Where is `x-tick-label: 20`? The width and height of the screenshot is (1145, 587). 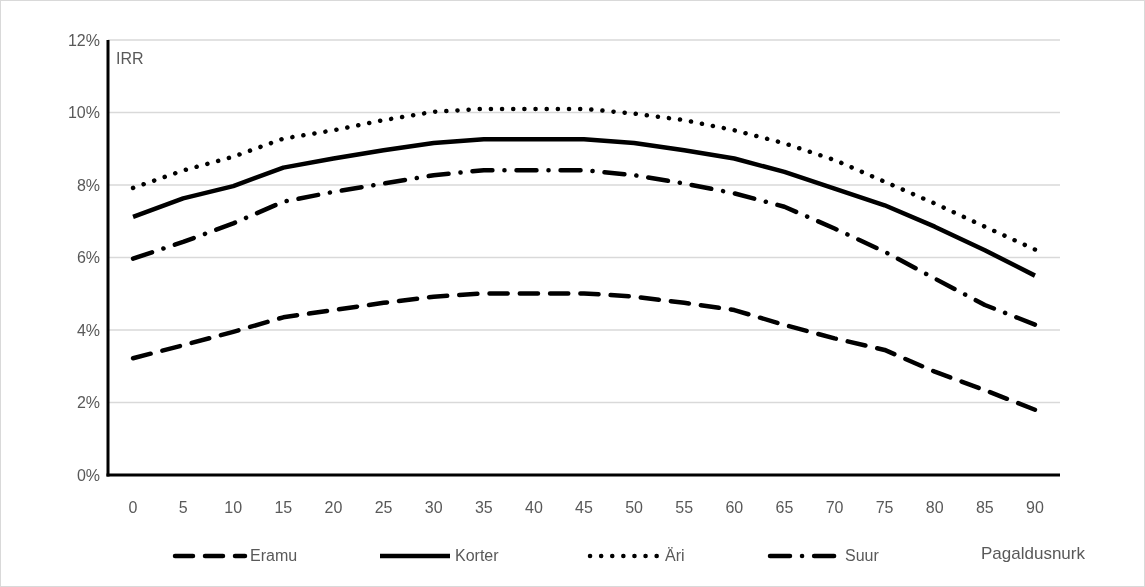 x-tick-label: 20 is located at coordinates (333, 507).